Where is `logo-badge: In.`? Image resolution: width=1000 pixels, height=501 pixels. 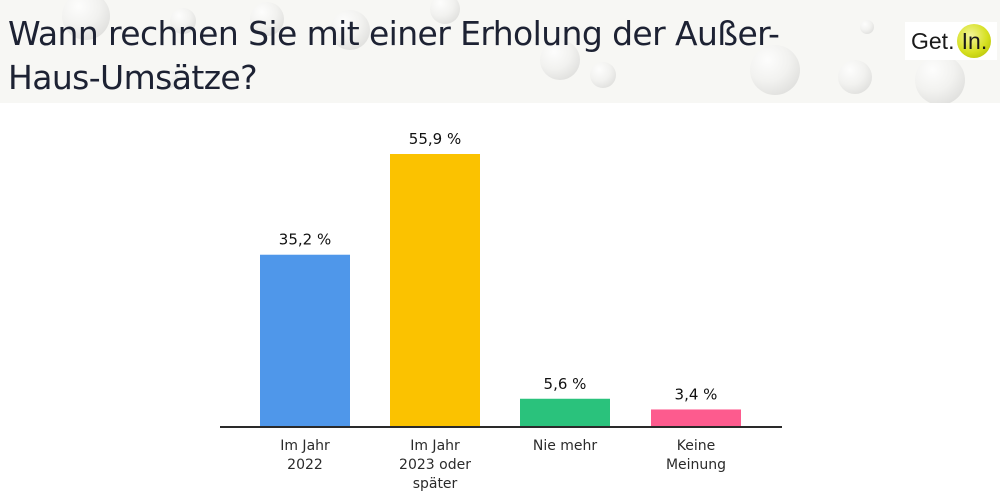
logo-badge: In. is located at coordinates (974, 41).